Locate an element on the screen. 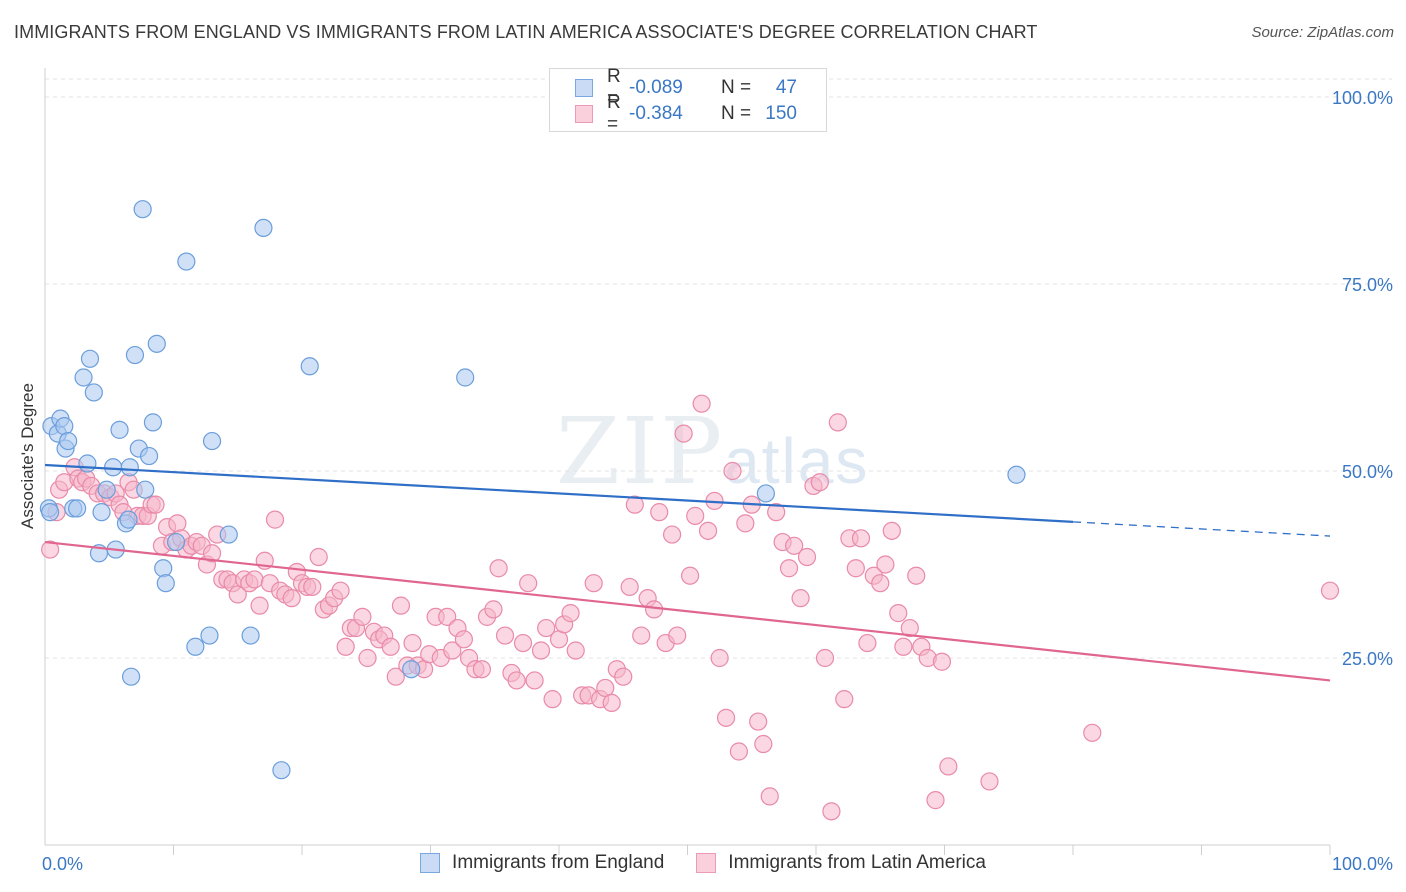 The width and height of the screenshot is (1406, 892). legend-row-england: R = -0.089 N = 47 is located at coordinates (686, 87).